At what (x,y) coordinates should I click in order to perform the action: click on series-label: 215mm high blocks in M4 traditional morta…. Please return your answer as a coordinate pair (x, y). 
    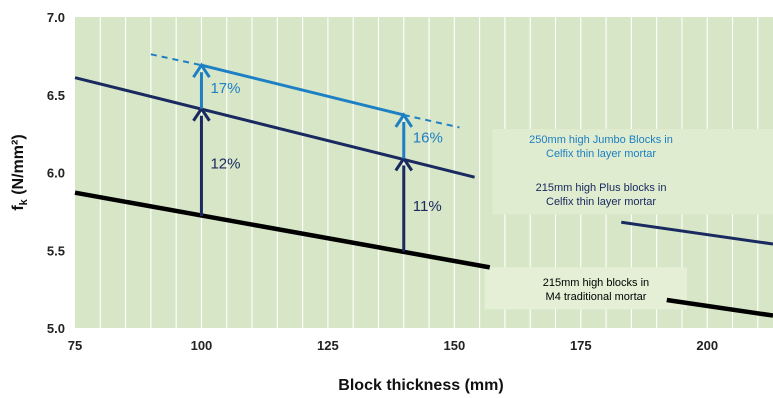
    Looking at the image, I should click on (596, 290).